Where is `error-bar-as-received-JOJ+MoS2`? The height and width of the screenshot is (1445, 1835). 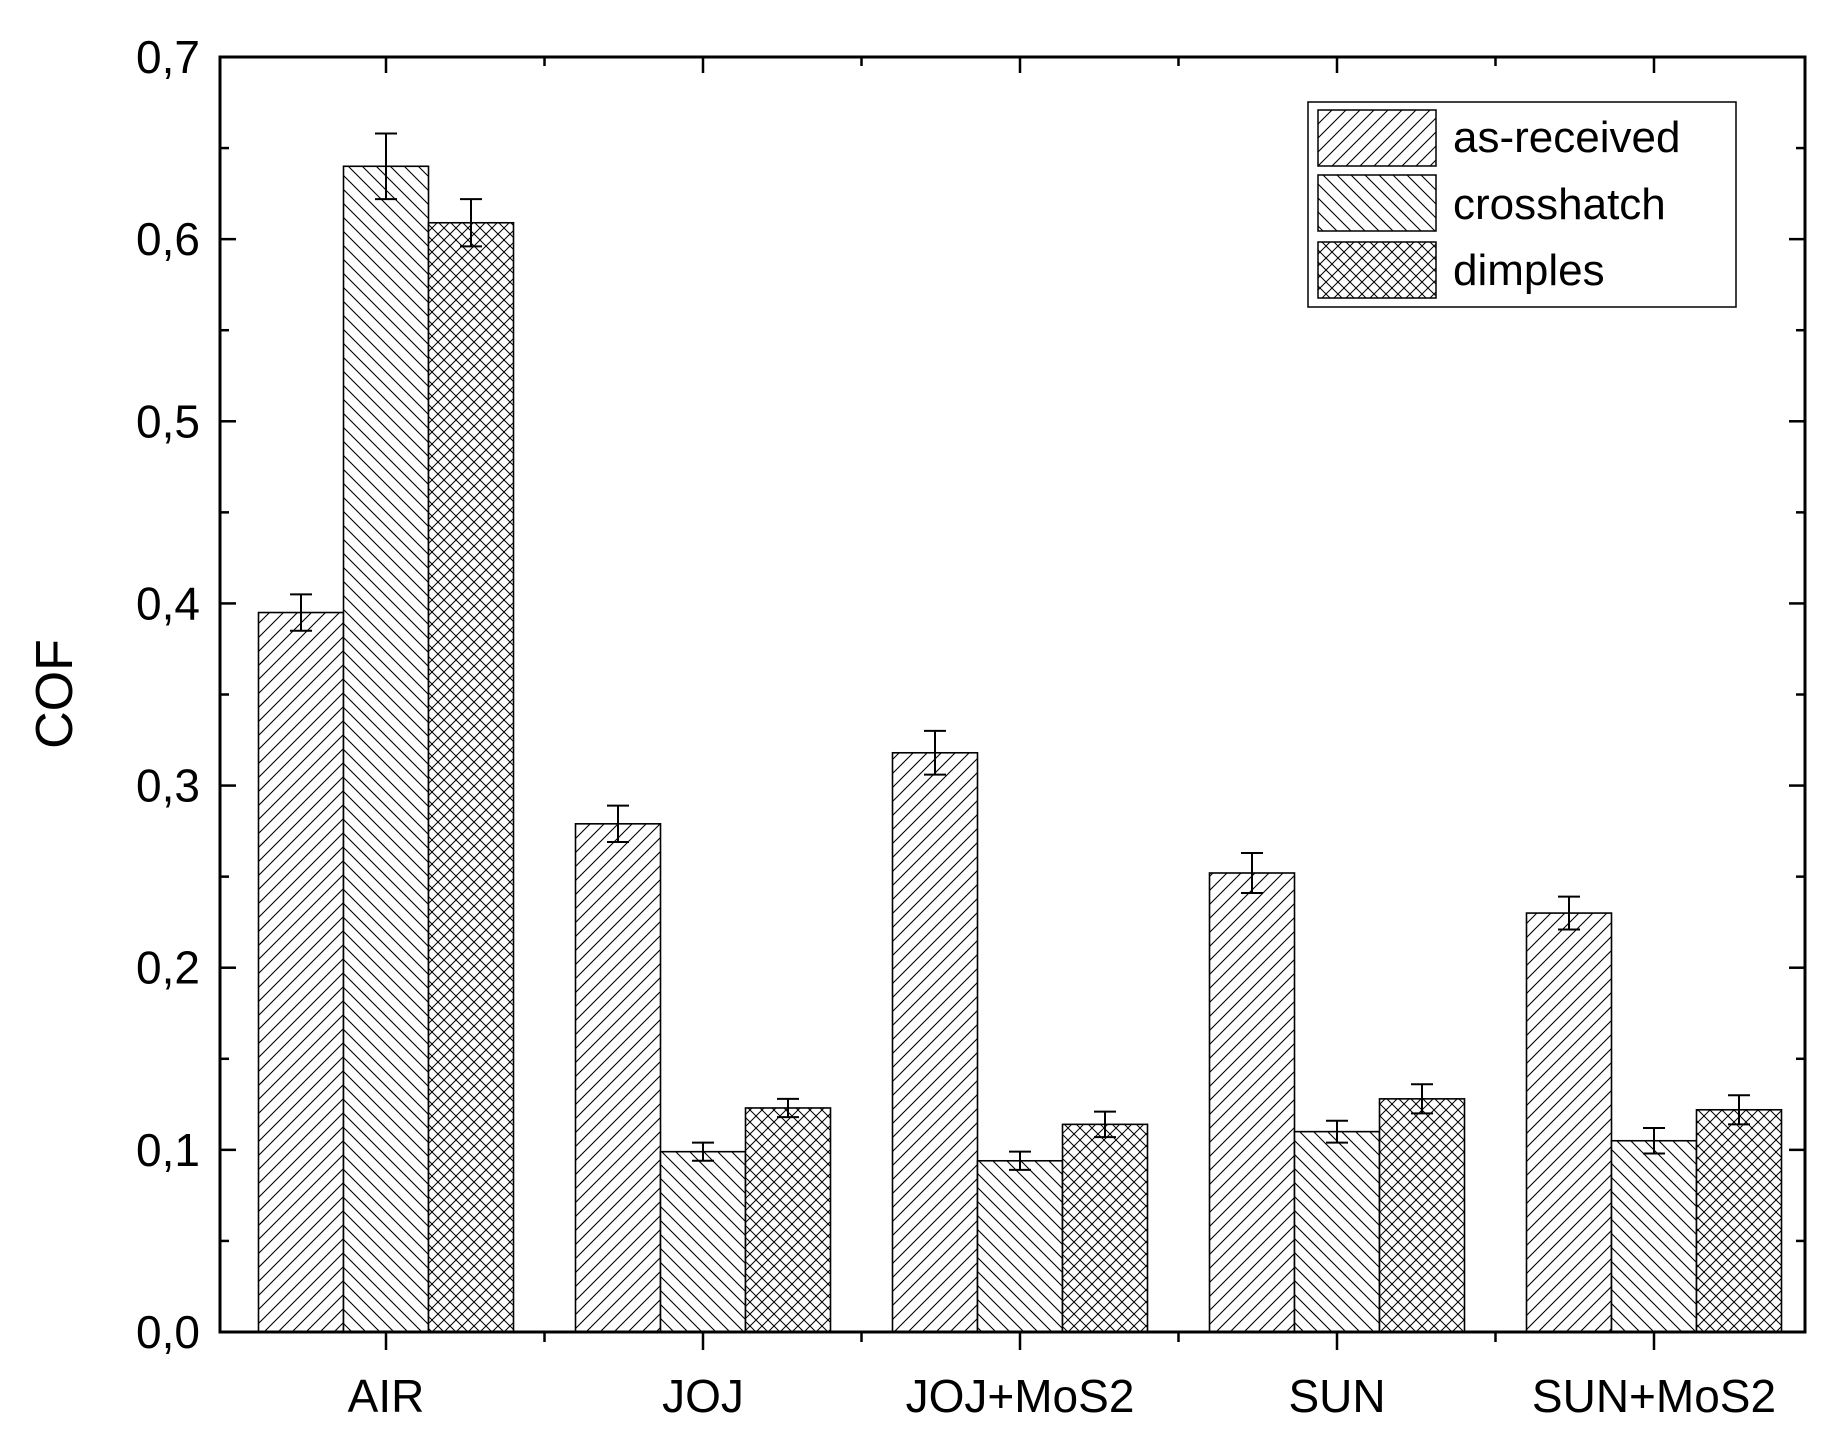
error-bar-as-received-JOJ+MoS2 is located at coordinates (935, 752).